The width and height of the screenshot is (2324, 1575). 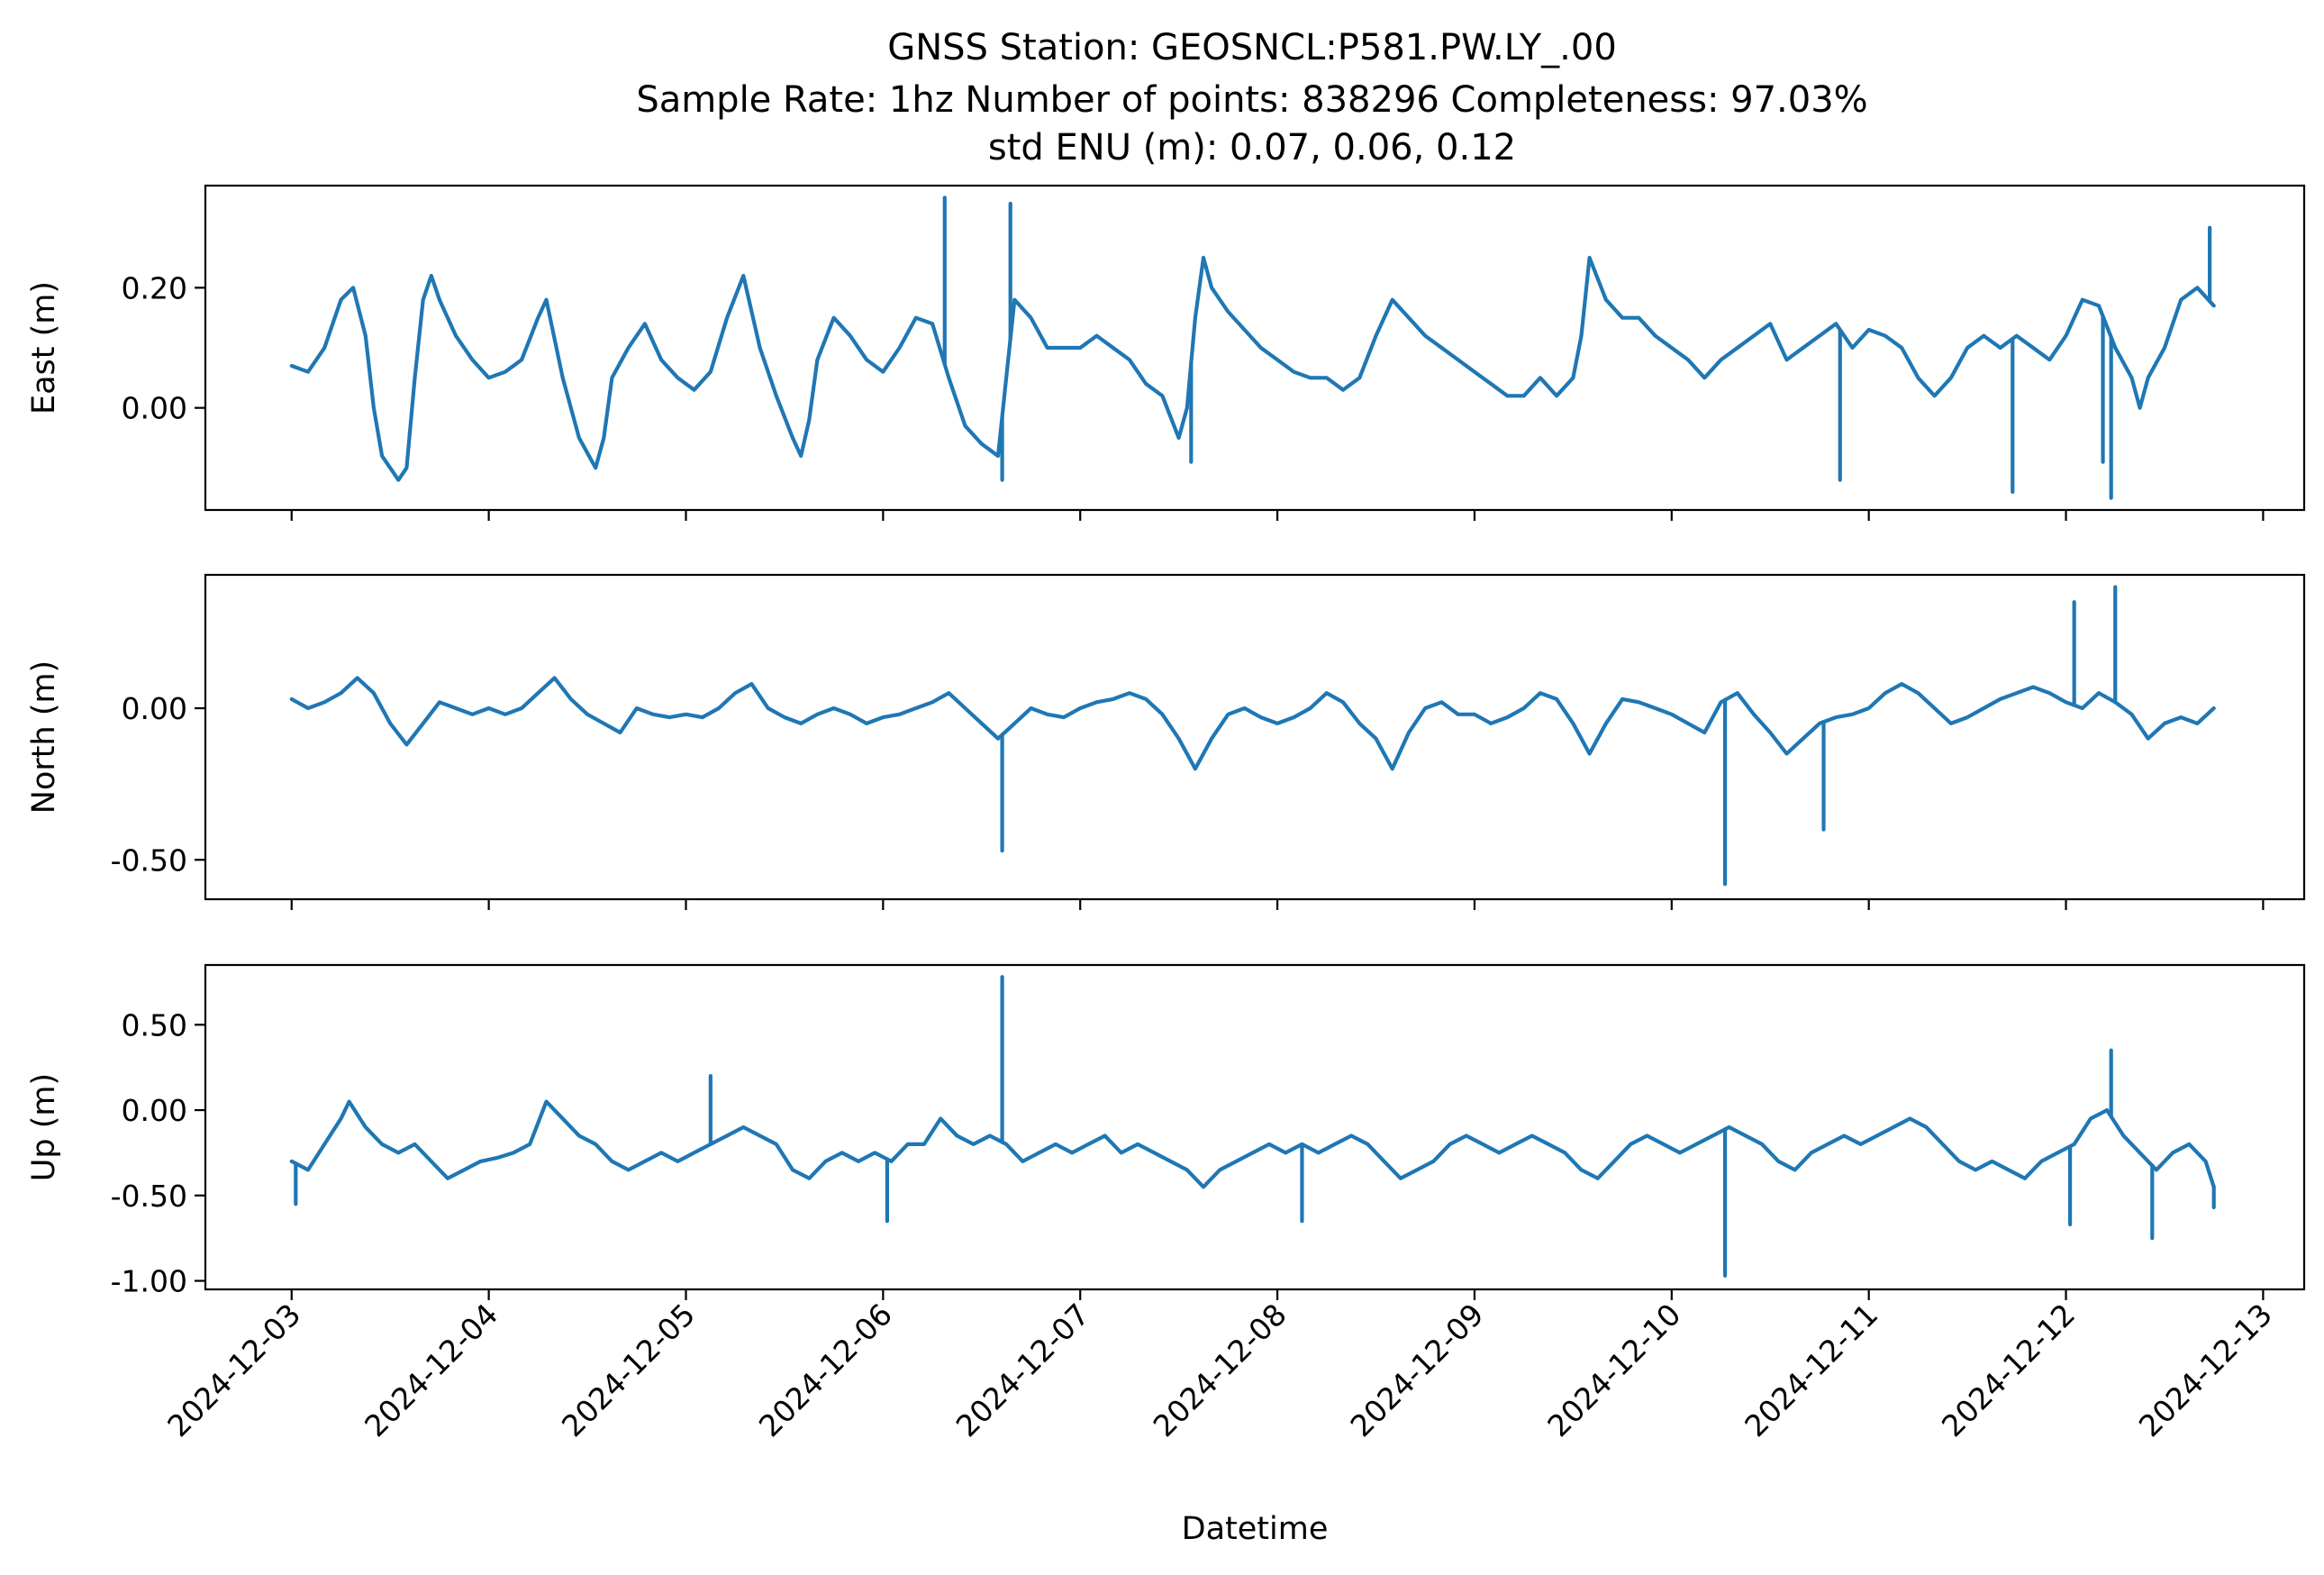 I want to click on east-x-ticks, so click(x=1277, y=515).